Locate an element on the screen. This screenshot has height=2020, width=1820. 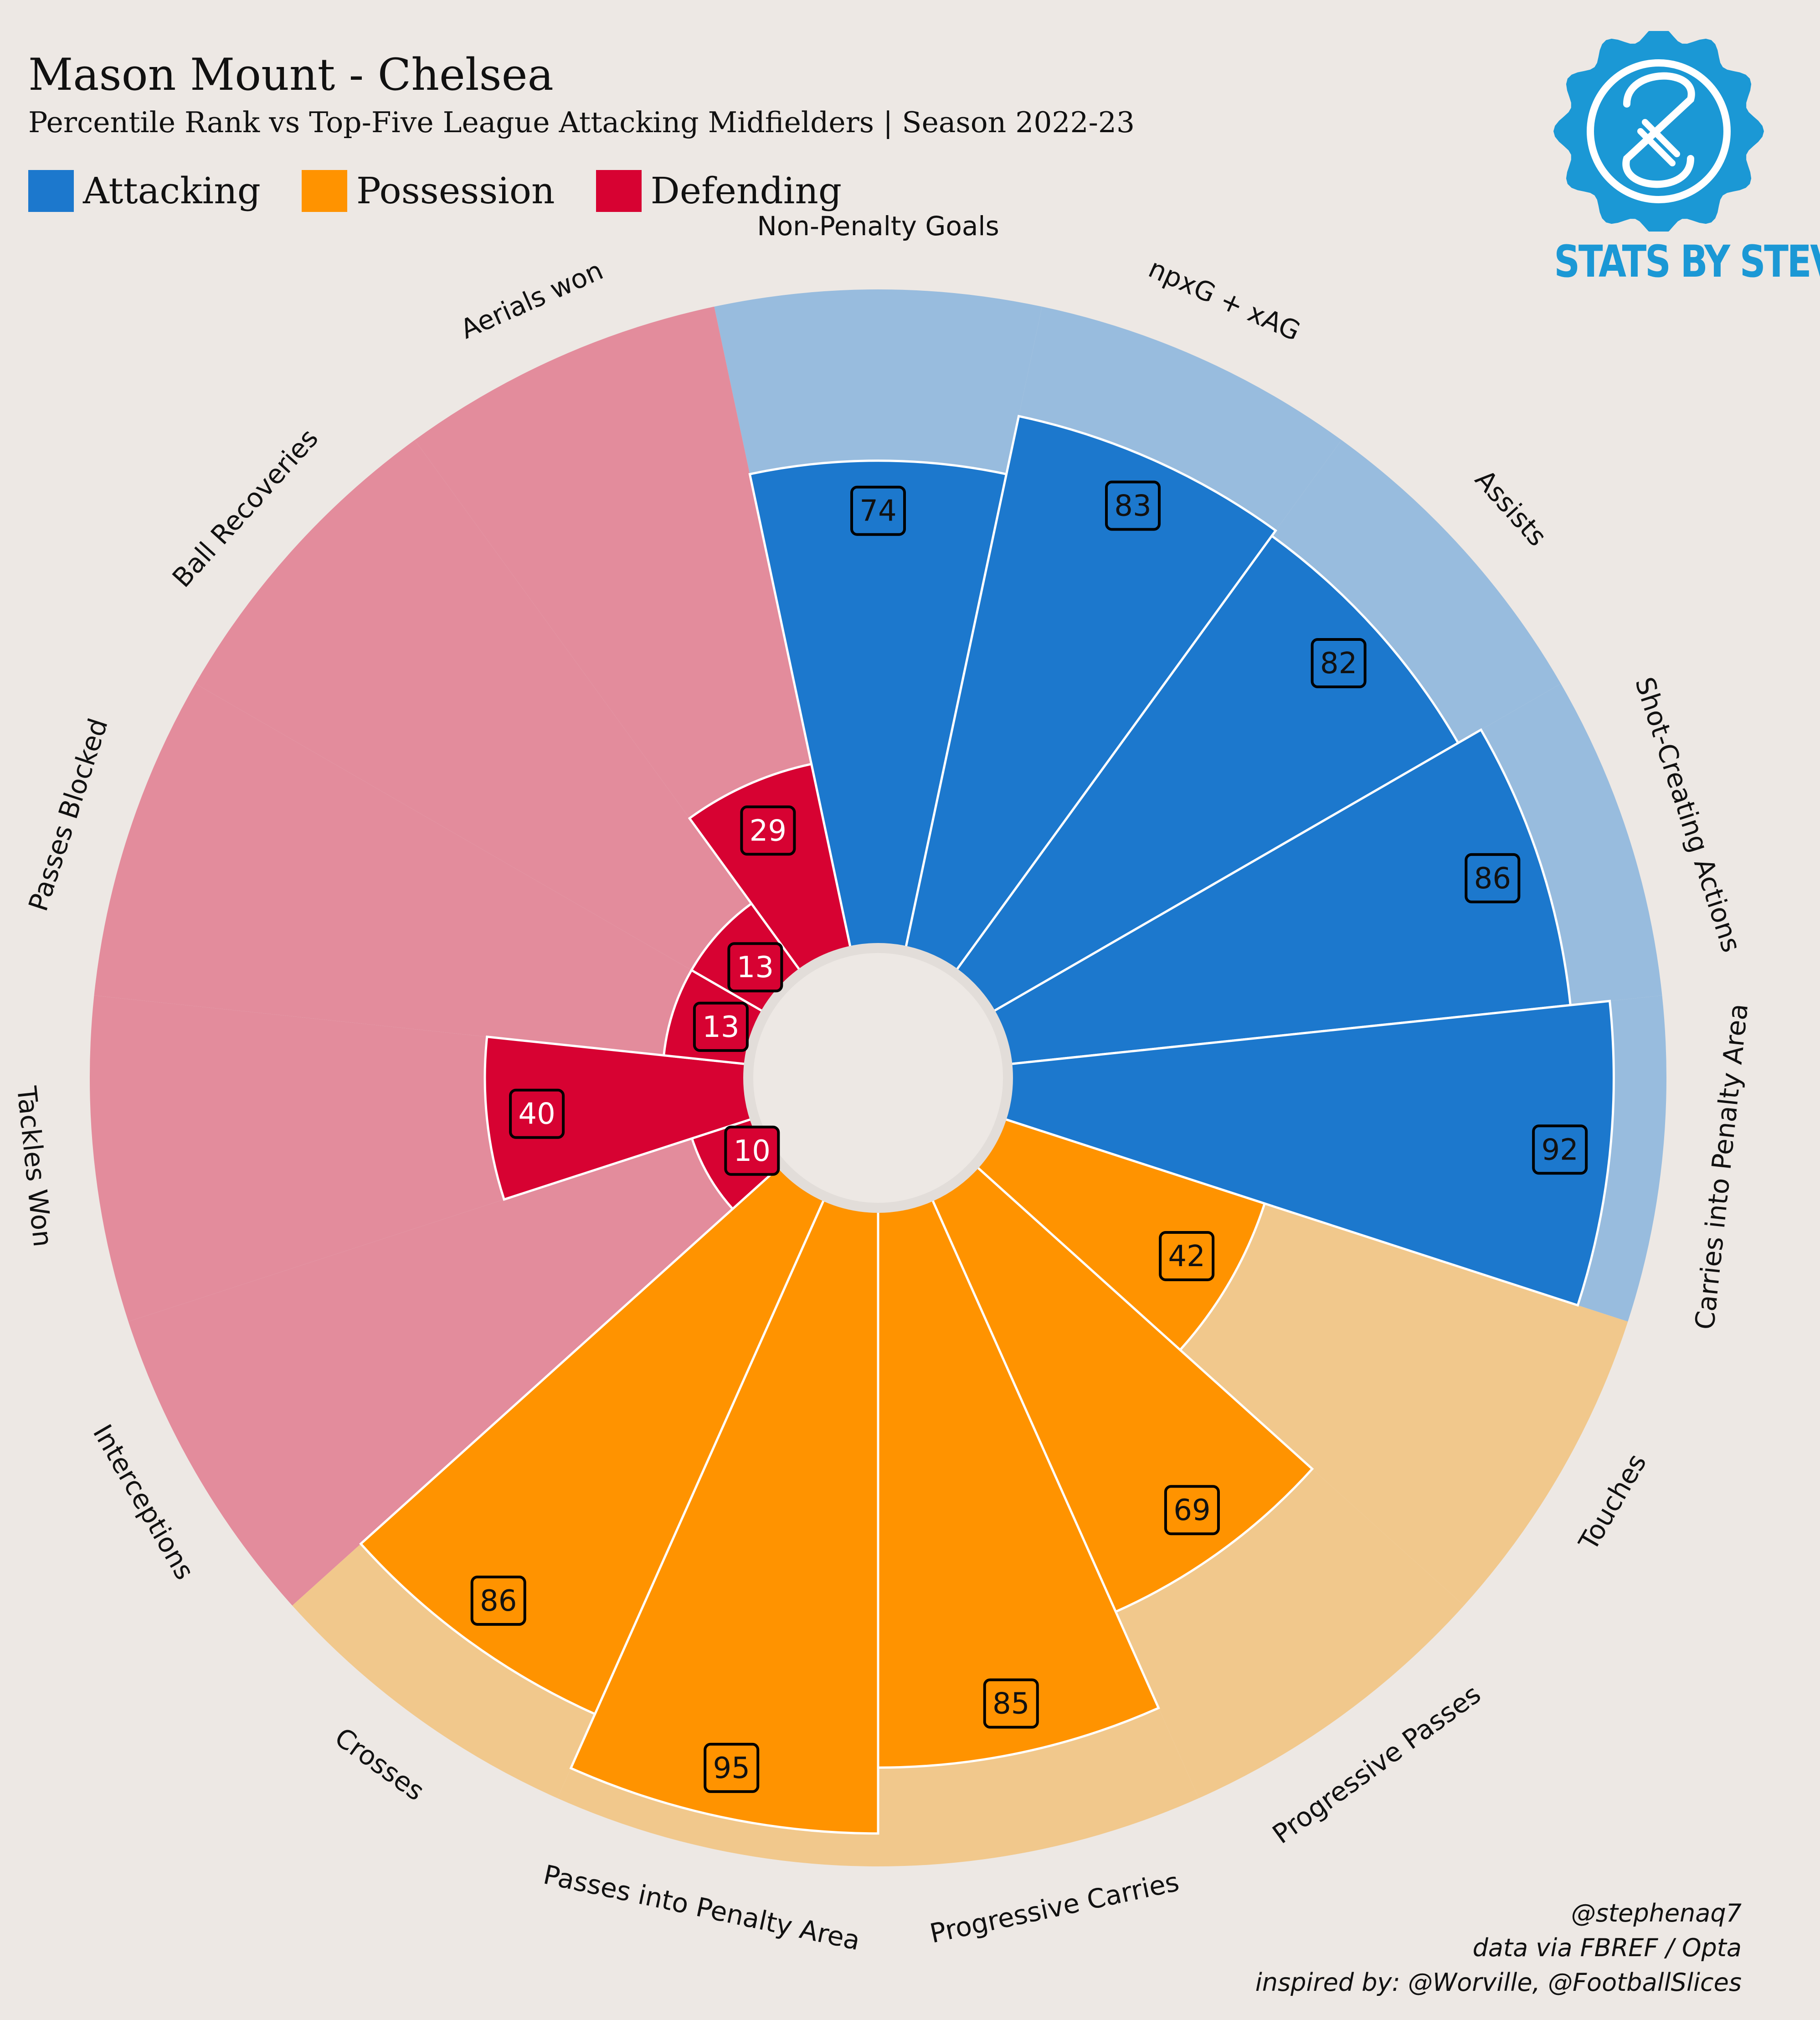
credit-author: @stephenaq7 is located at coordinates (1656, 1913).